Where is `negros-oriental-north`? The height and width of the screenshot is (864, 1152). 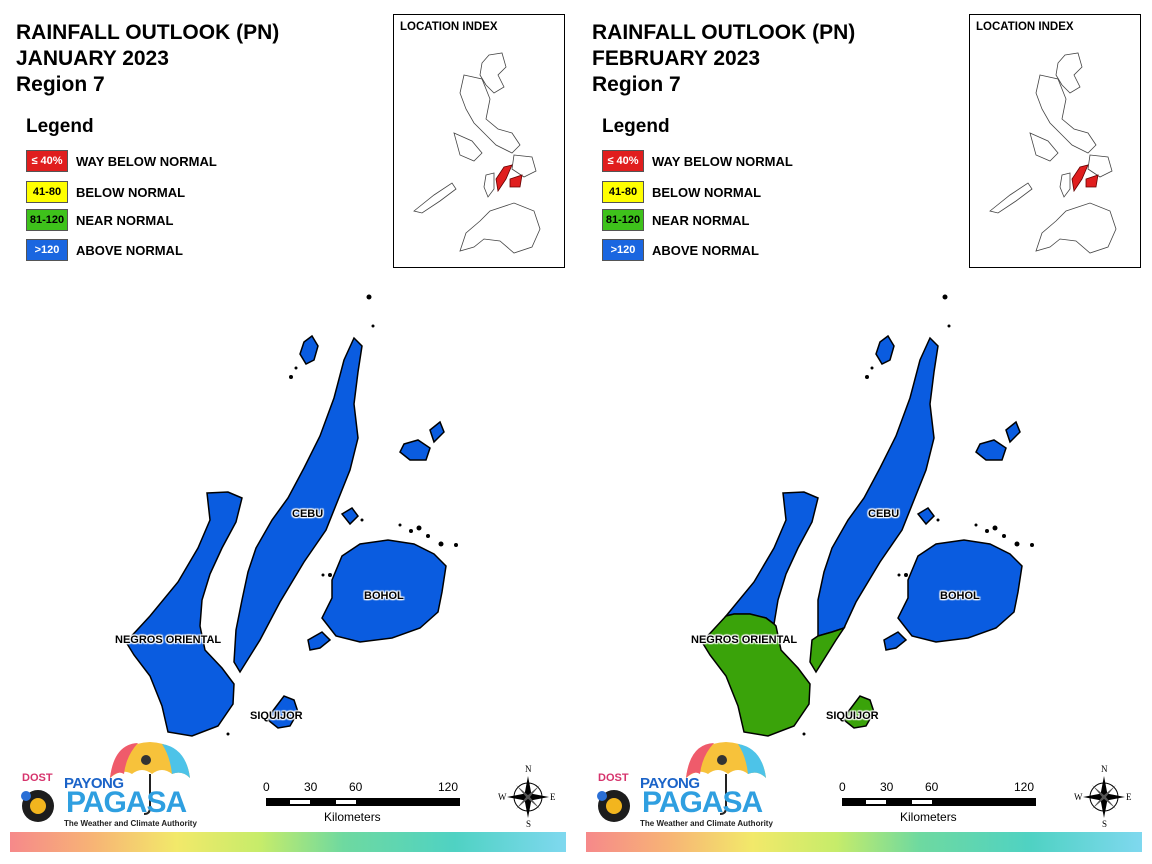
negros-oriental-north is located at coordinates (772, 558).